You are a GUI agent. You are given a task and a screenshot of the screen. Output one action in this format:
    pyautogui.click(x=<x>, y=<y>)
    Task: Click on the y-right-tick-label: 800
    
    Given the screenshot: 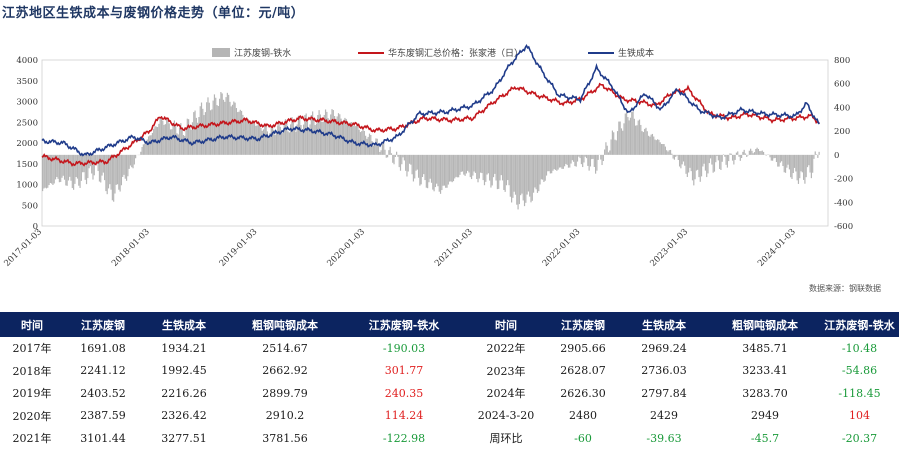 What is the action you would take?
    pyautogui.click(x=842, y=61)
    